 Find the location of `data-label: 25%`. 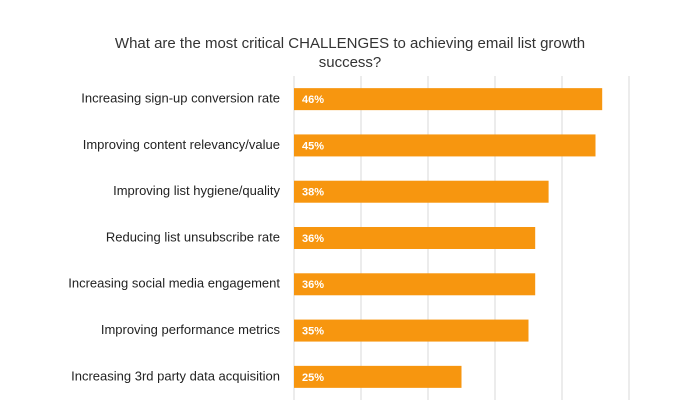

data-label: 25% is located at coordinates (313, 378).